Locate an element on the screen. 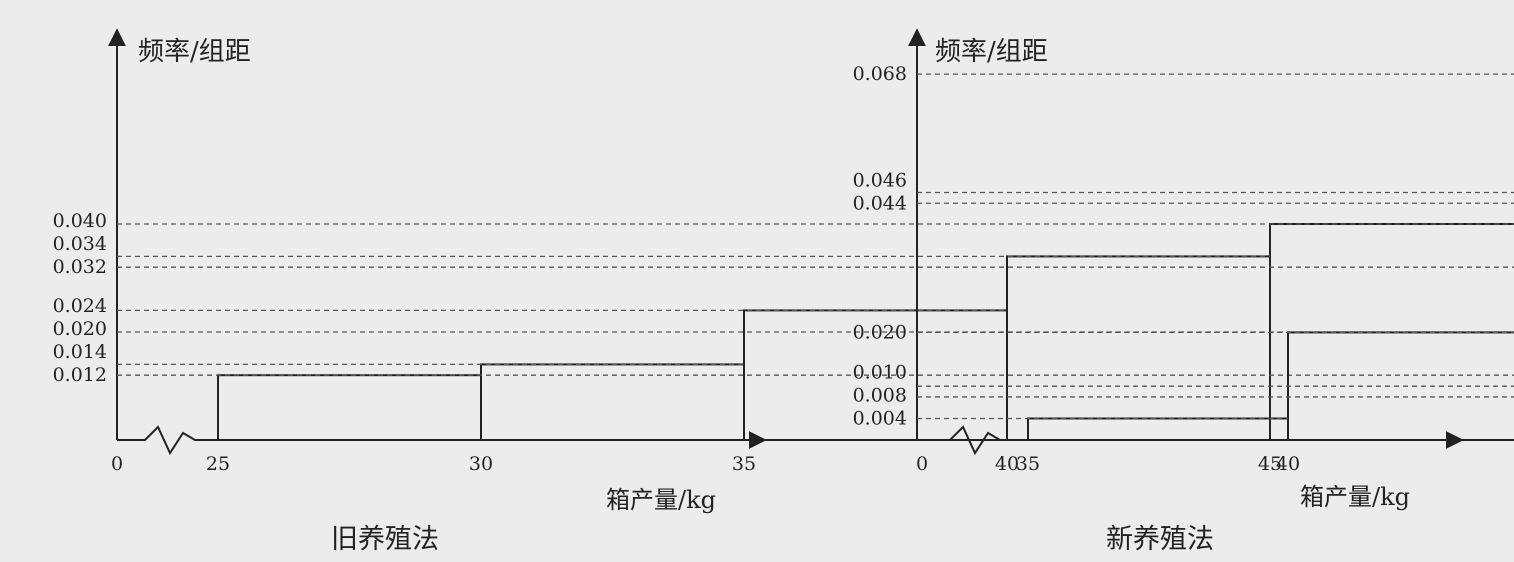 This screenshot has height=562, width=1514. y-tick-label: 0.012 is located at coordinates (80, 375).